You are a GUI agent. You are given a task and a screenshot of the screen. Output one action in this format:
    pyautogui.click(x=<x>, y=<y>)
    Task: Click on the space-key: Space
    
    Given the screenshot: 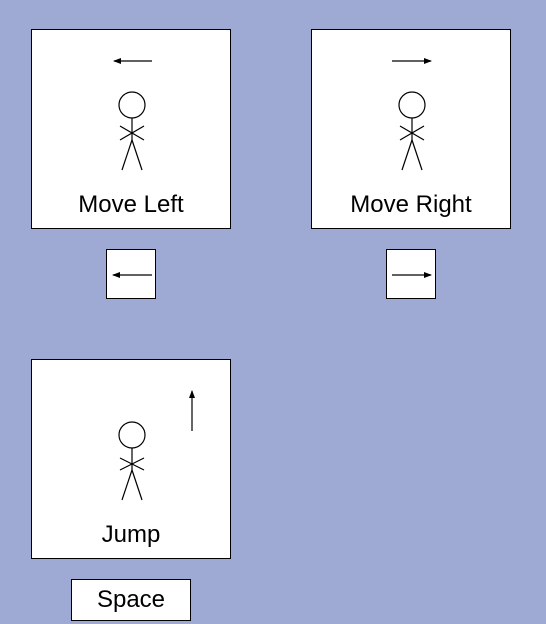 What is the action you would take?
    pyautogui.click(x=131, y=600)
    